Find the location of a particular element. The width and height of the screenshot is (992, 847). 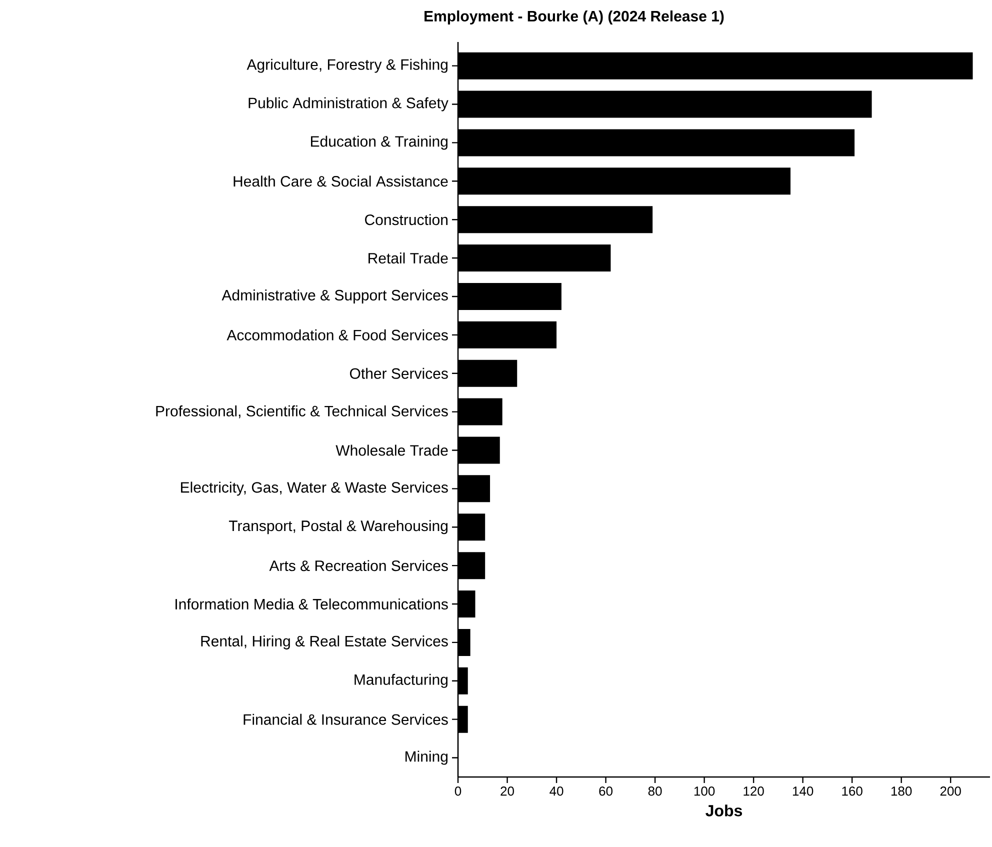

x-tick-label: 40 is located at coordinates (557, 791).